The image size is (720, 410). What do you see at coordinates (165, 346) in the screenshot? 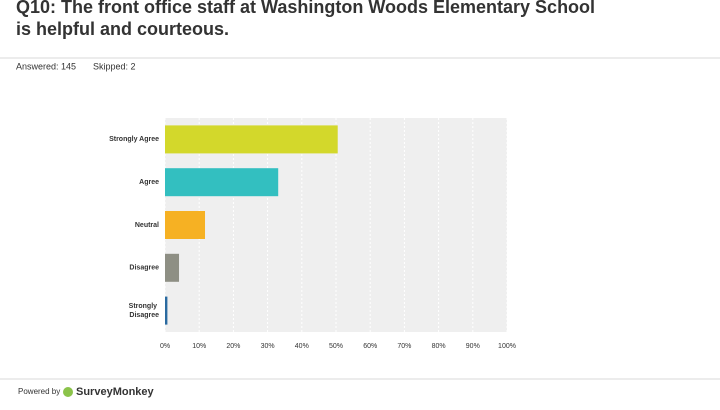
I see `x-tick-label: 0%` at bounding box center [165, 346].